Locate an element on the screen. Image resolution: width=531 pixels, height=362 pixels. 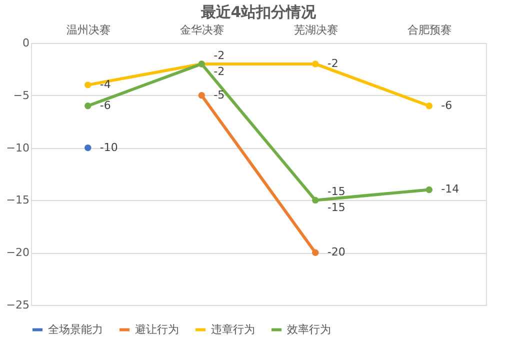
legend-label: 违章行为 is located at coordinates (233, 329).